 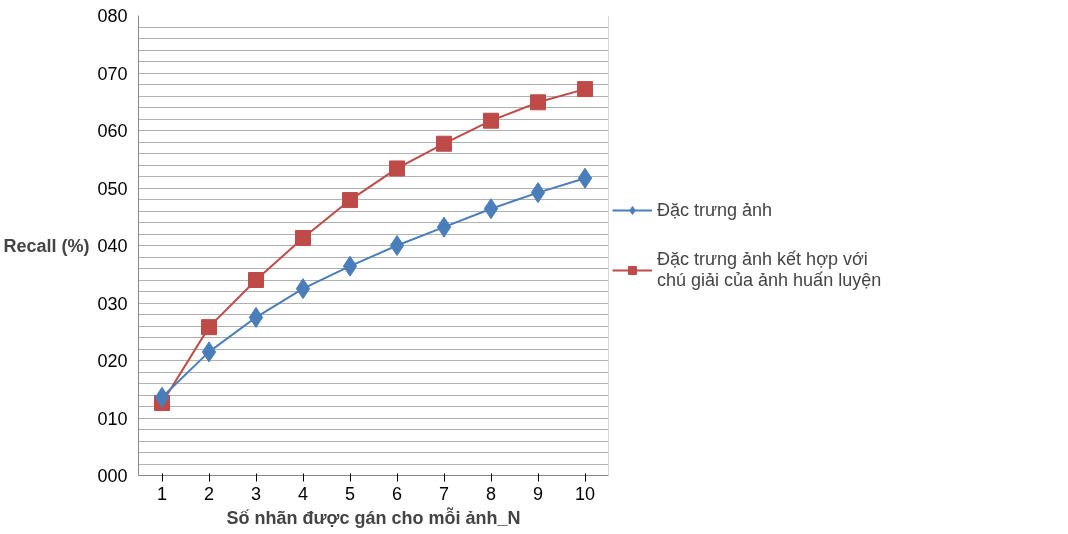 What do you see at coordinates (538, 493) in the screenshot?
I see `x-tick-label: 9` at bounding box center [538, 493].